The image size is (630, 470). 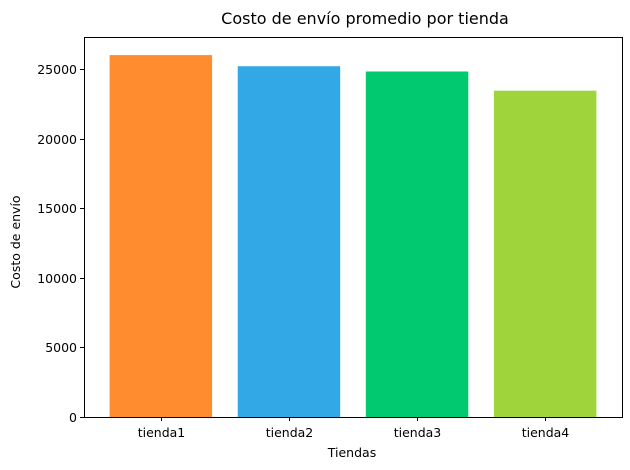 What do you see at coordinates (351, 452) in the screenshot?
I see `x-axis-label: Tiendas` at bounding box center [351, 452].